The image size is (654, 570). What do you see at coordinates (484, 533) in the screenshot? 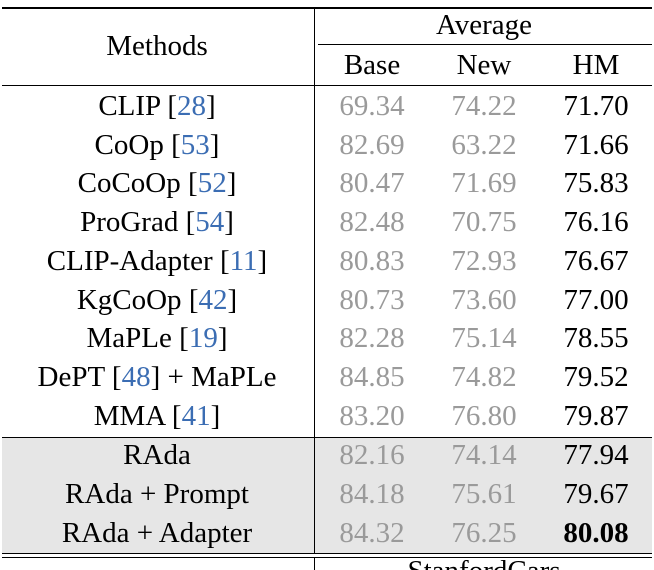
I see `new-value: 76.25` at bounding box center [484, 533].